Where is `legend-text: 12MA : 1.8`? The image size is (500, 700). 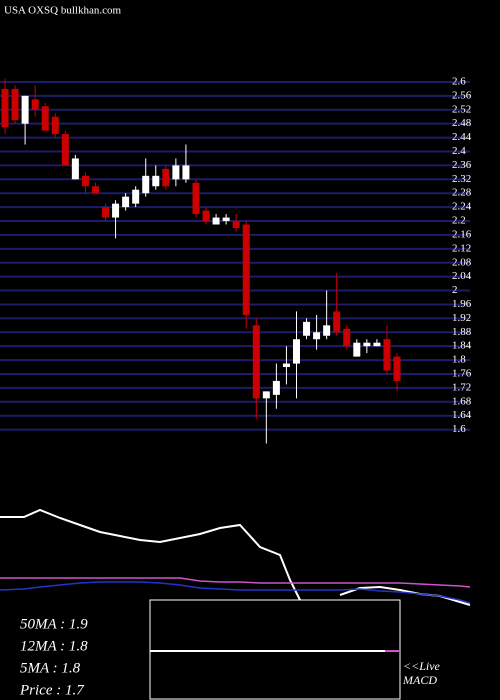
legend-text: 12MA : 1.8 is located at coordinates (54, 646).